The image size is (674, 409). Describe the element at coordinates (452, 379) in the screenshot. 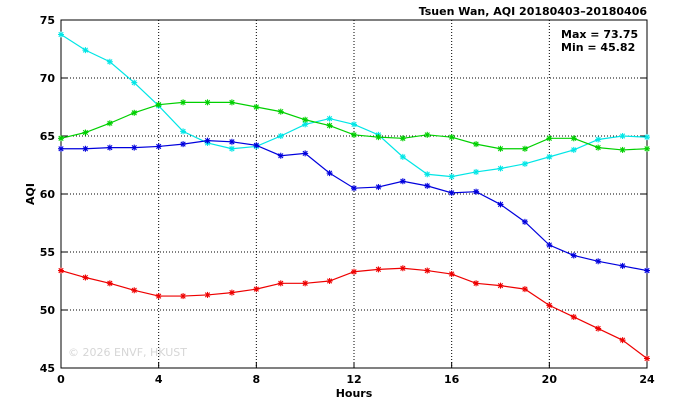

I see `x-tick-label: 16` at that location.